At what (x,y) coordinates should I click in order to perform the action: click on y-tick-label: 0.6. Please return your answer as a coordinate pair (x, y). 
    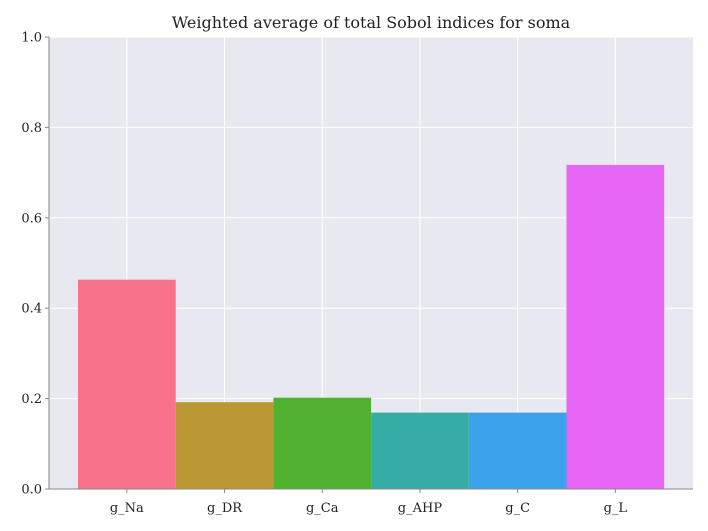
    Looking at the image, I should click on (31, 218).